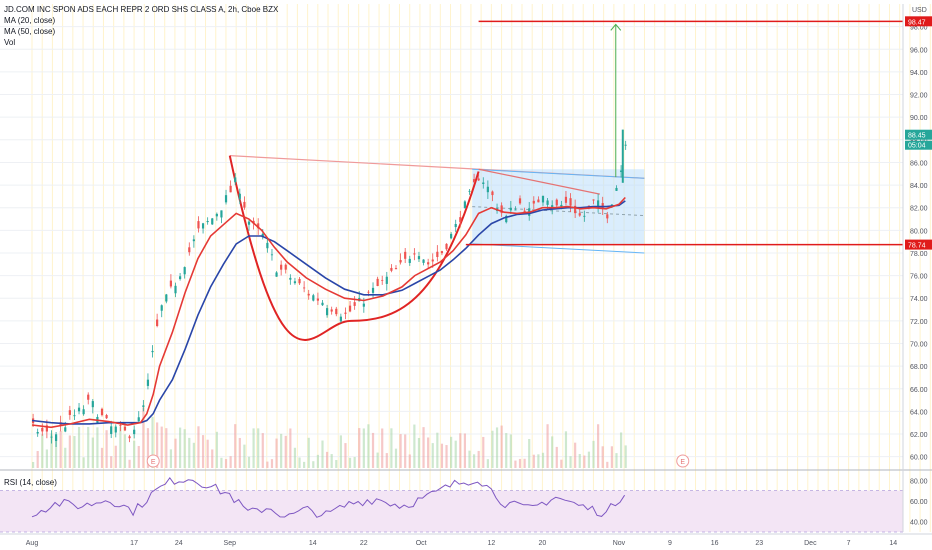  Describe the element at coordinates (917, 146) in the screenshot. I see `countdown-badge-text: 05:04` at that location.